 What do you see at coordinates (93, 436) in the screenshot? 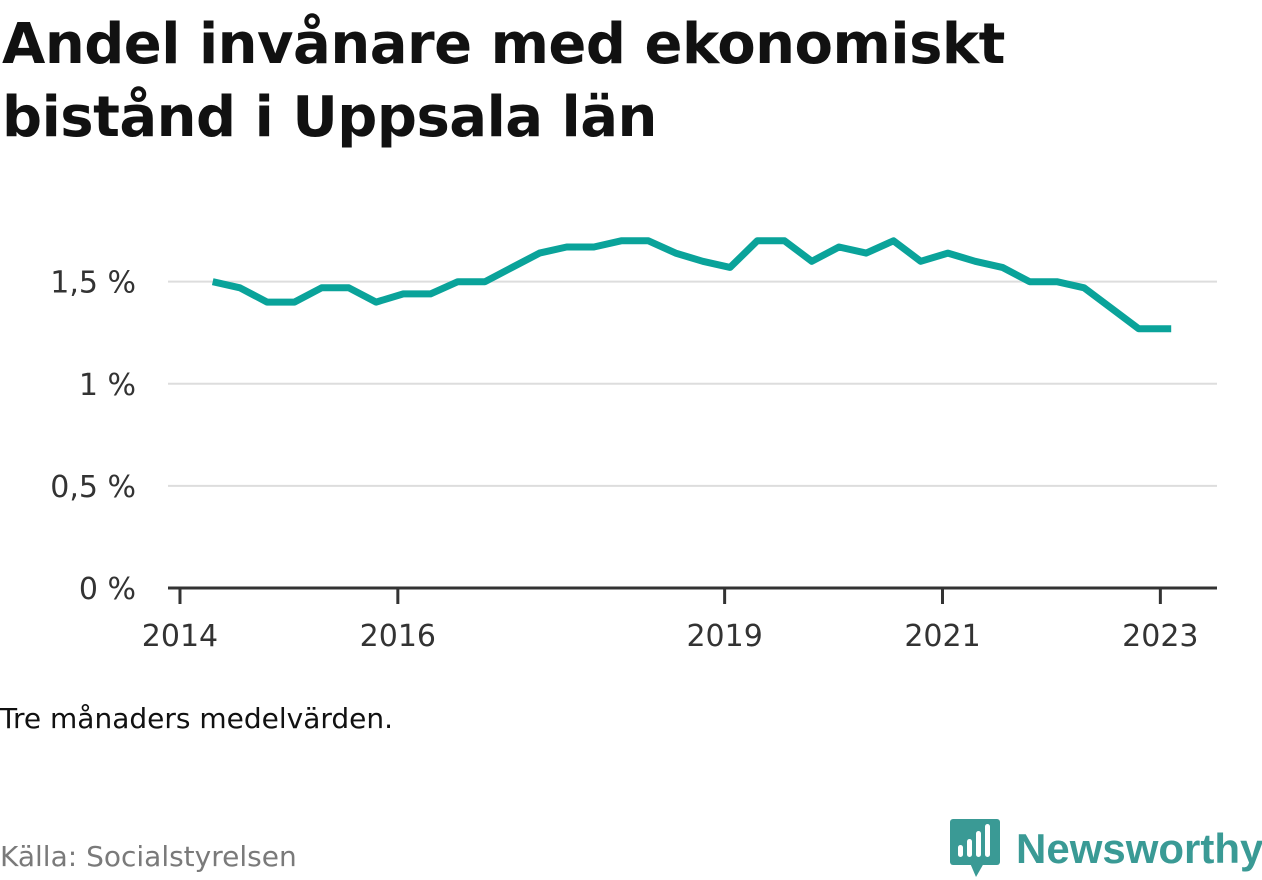
I see `y-axis-tick-labels: 0 % 0,5 % 1 % 1,5 %` at bounding box center [93, 436].